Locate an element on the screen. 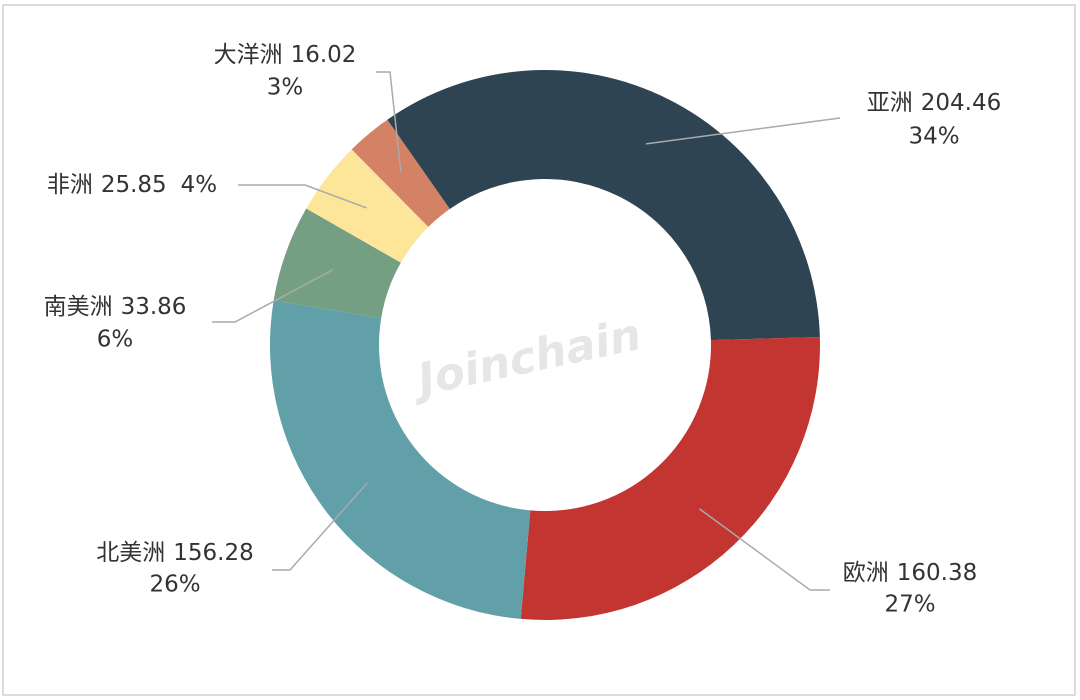 The height and width of the screenshot is (700, 1080). value-label: 16.02 is located at coordinates (324, 55).